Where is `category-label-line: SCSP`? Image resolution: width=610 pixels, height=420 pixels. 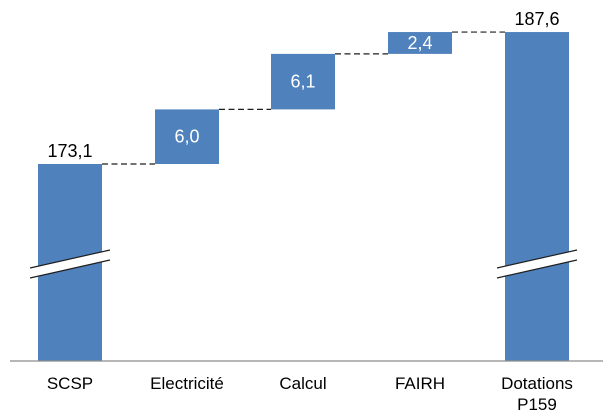 category-label-line: SCSP is located at coordinates (70, 383).